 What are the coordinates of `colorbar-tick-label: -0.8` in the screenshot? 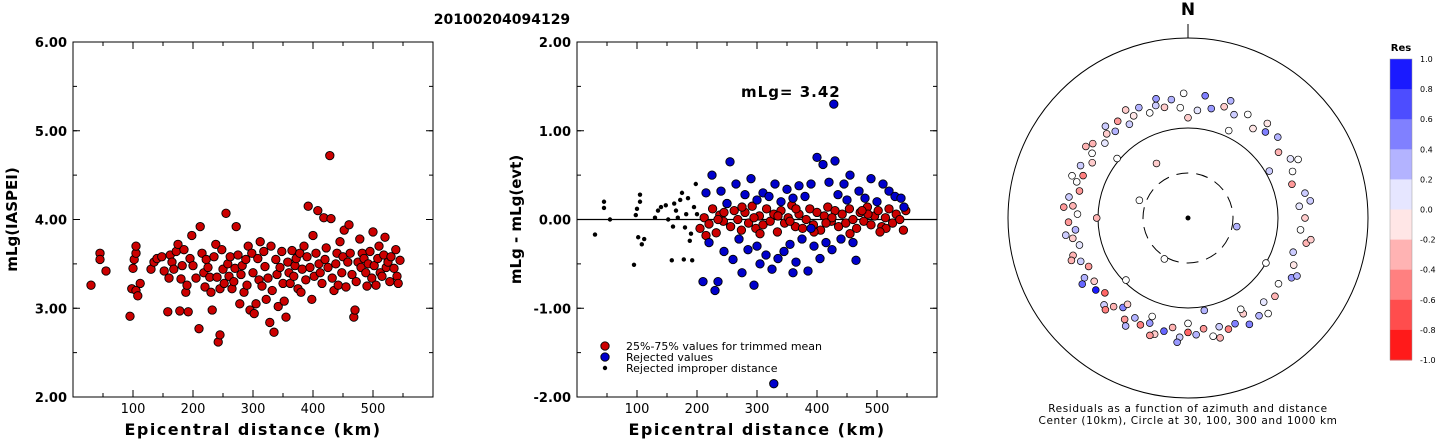 It's located at (1428, 330).